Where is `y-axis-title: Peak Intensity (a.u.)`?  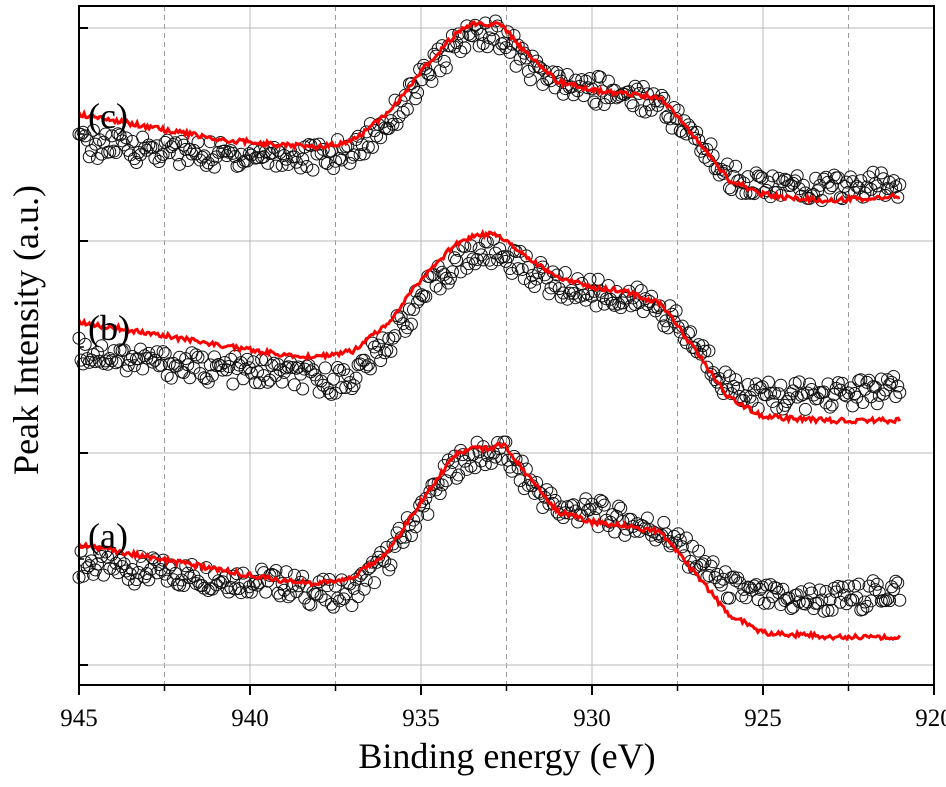
y-axis-title: Peak Intensity (a.u.) is located at coordinates (26, 330).